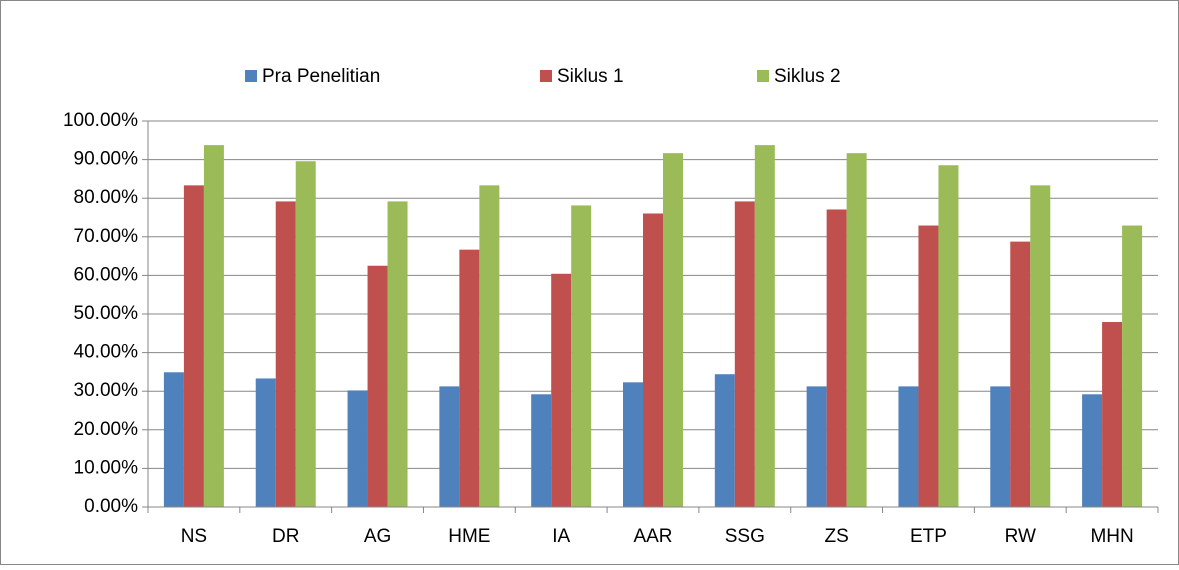 Image resolution: width=1179 pixels, height=570 pixels. I want to click on x-tick-label: AG, so click(377, 536).